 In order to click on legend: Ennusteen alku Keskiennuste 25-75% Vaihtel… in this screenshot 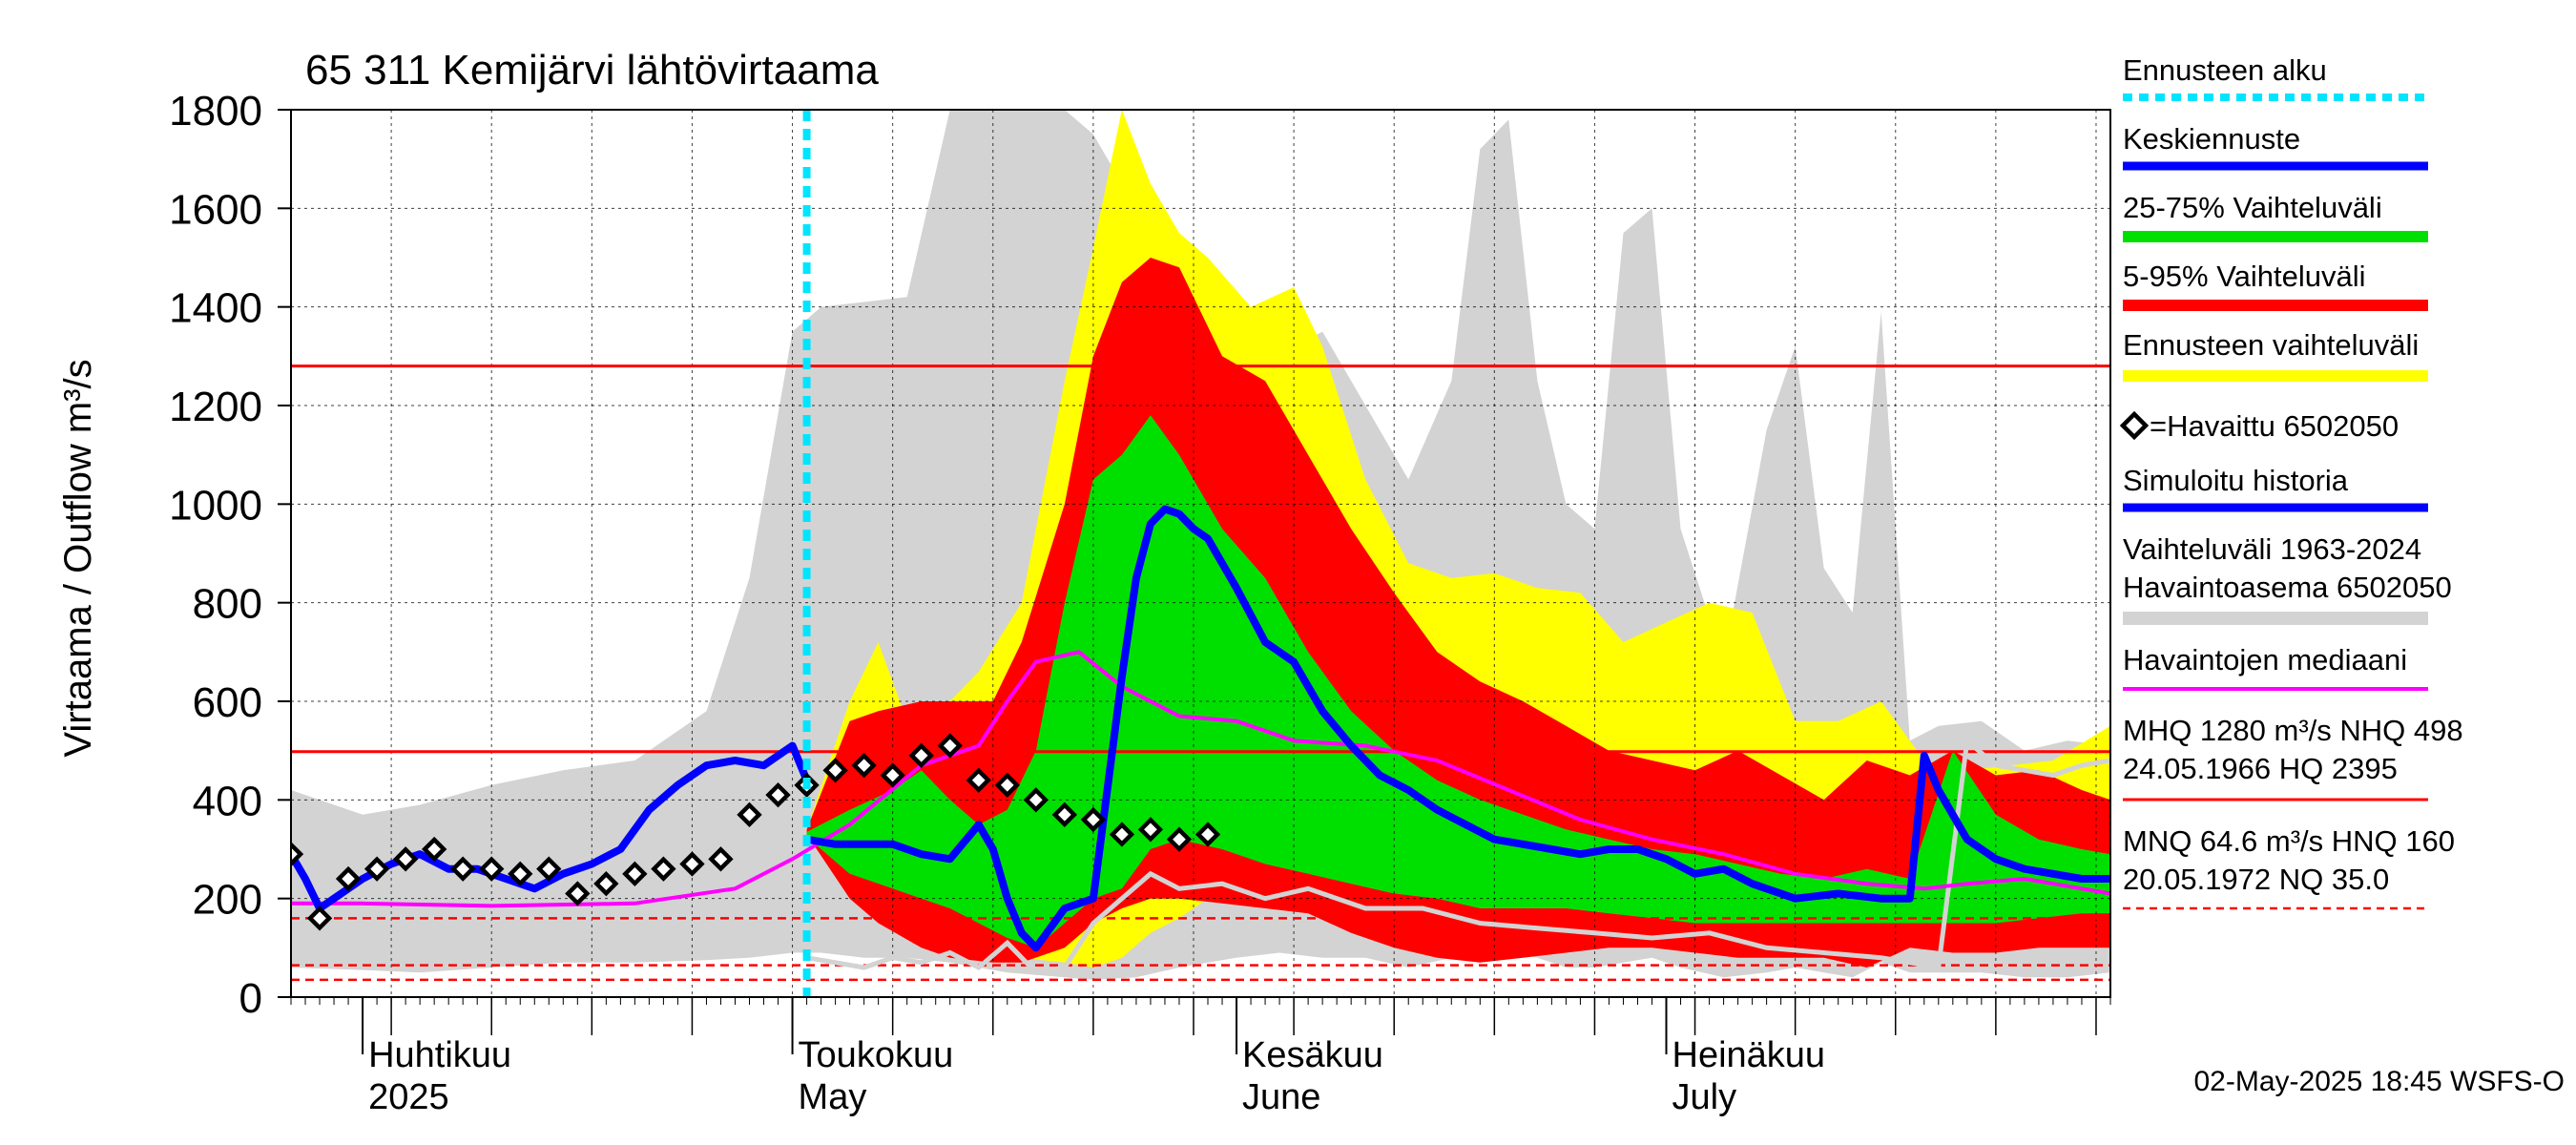, I will do `click(2291, 482)`.